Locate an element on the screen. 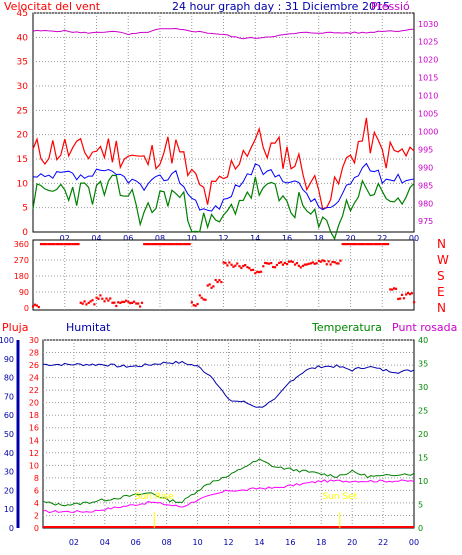 This screenshot has height=555, width=462. wind-ytick-left: 25 is located at coordinates (22, 111).